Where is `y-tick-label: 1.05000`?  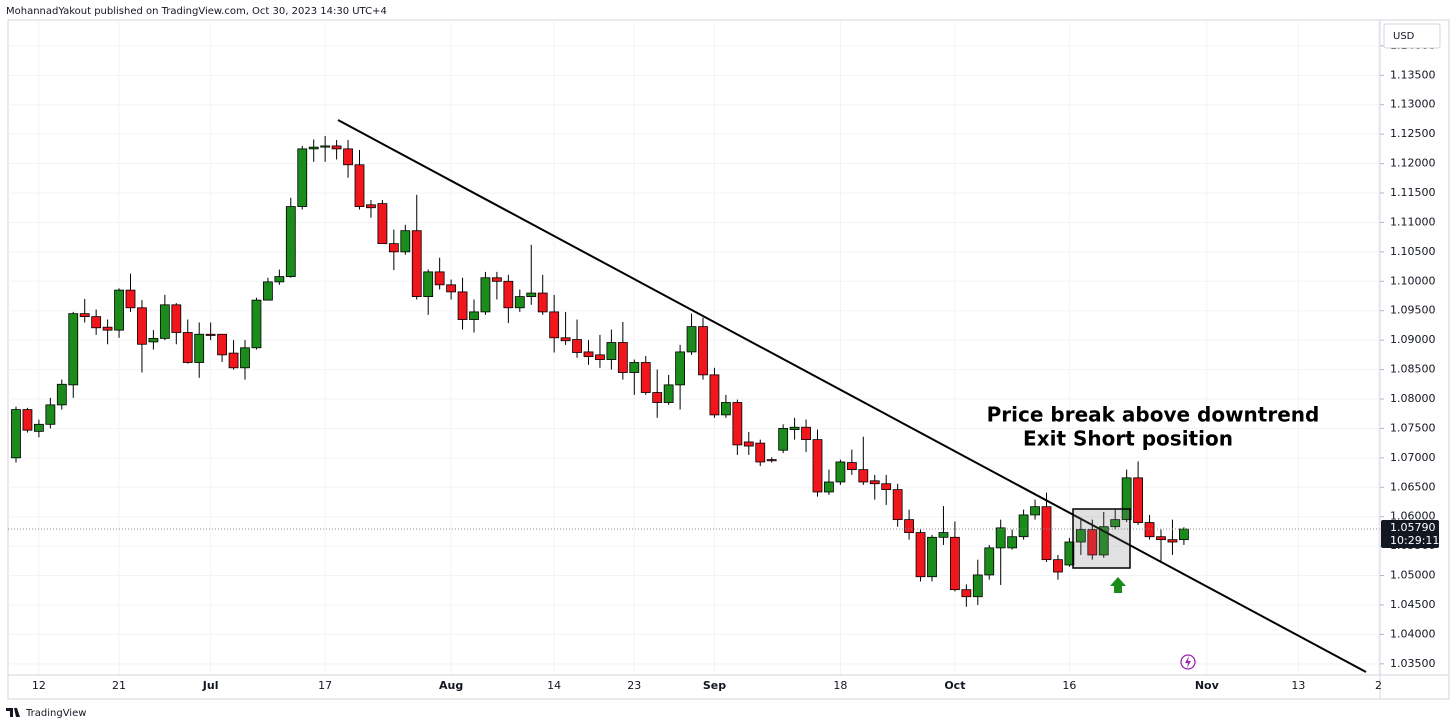
y-tick-label: 1.05000 is located at coordinates (1413, 575).